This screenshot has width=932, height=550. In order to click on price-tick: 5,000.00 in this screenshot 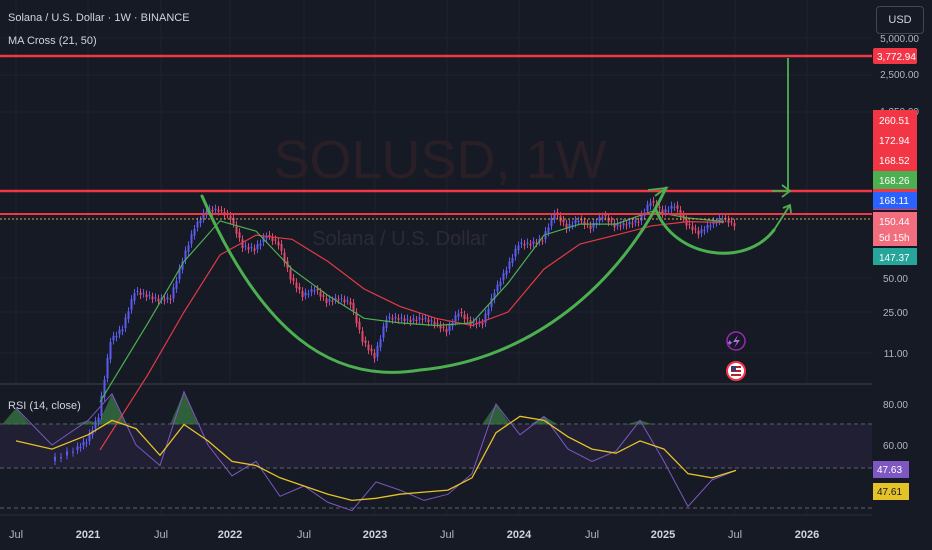, I will do `click(899, 39)`.